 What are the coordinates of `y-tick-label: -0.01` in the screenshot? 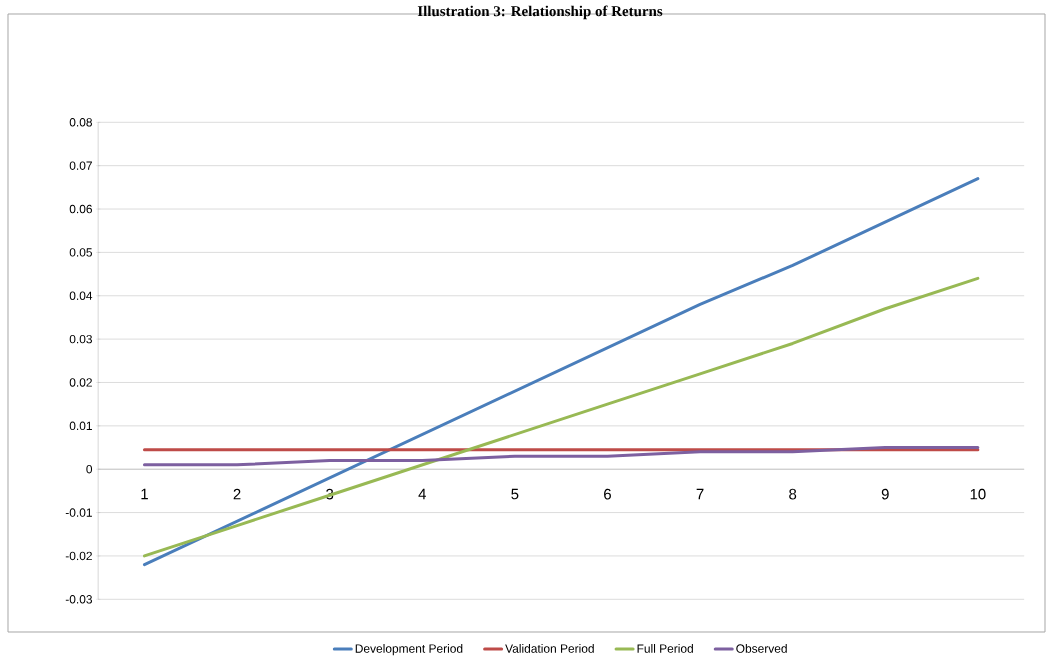 It's located at (78, 512).